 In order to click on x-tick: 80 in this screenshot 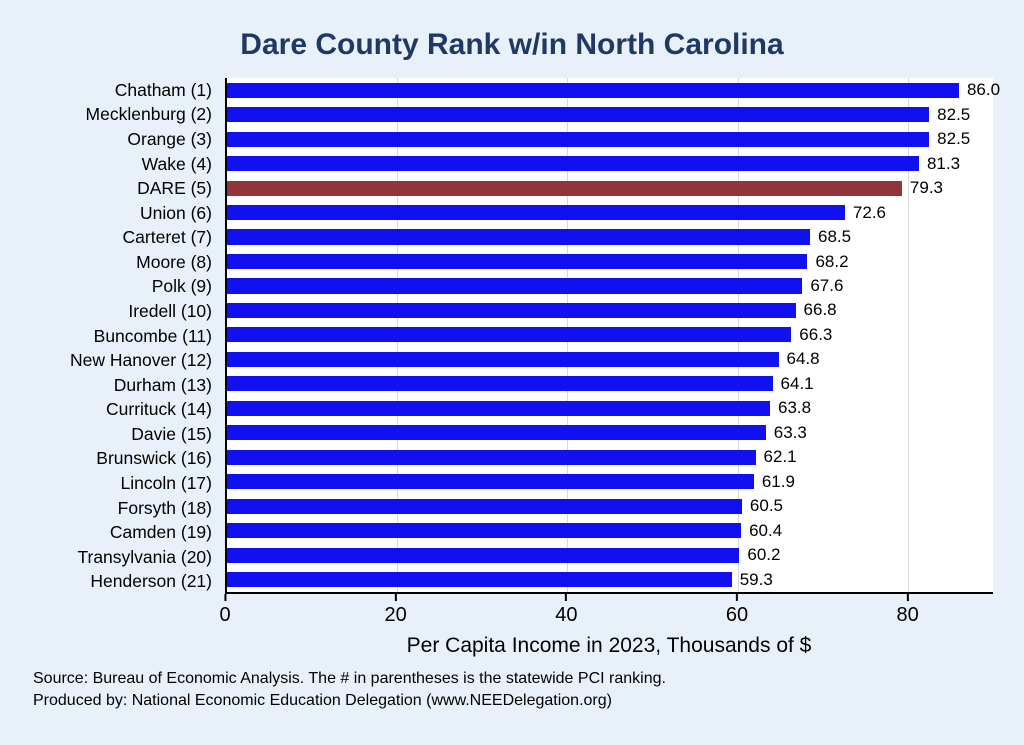, I will do `click(908, 610)`.